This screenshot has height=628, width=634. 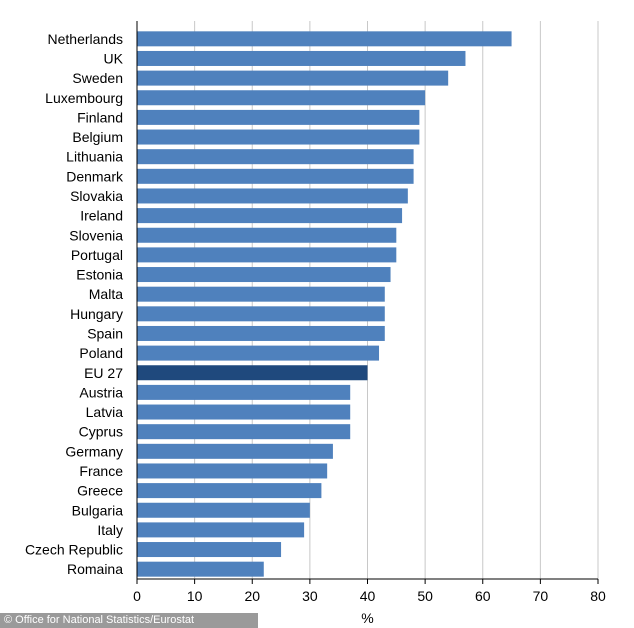 What do you see at coordinates (267, 255) in the screenshot?
I see `bar-portugal` at bounding box center [267, 255].